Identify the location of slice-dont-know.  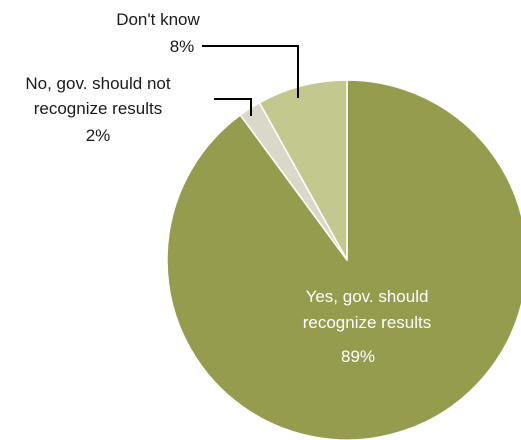
(303, 170).